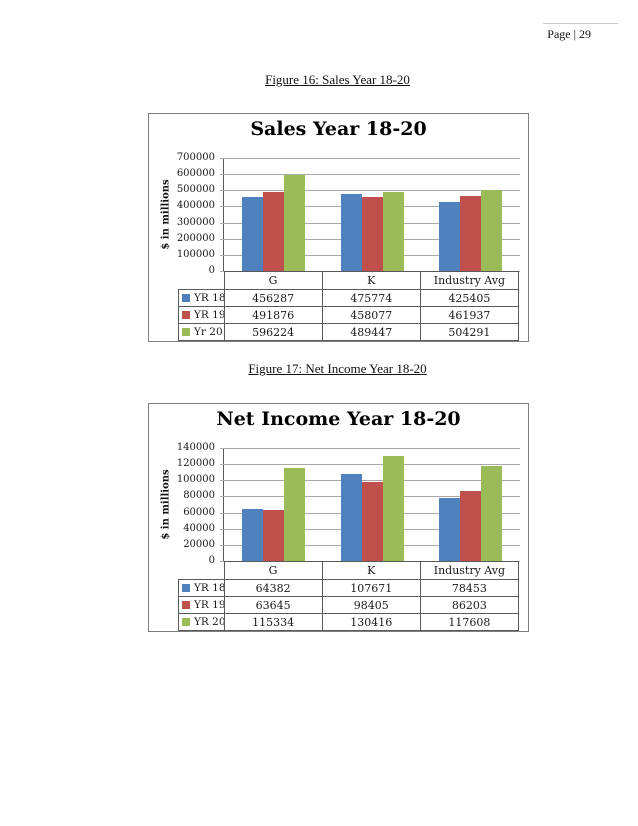 The image size is (638, 826). I want to click on value-cell: 107671, so click(371, 588).